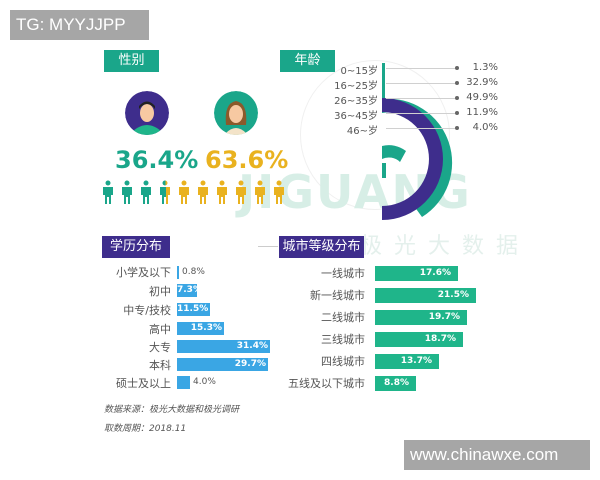  Describe the element at coordinates (407, 361) in the screenshot. I see `city-bar-4: 13.7%` at that location.